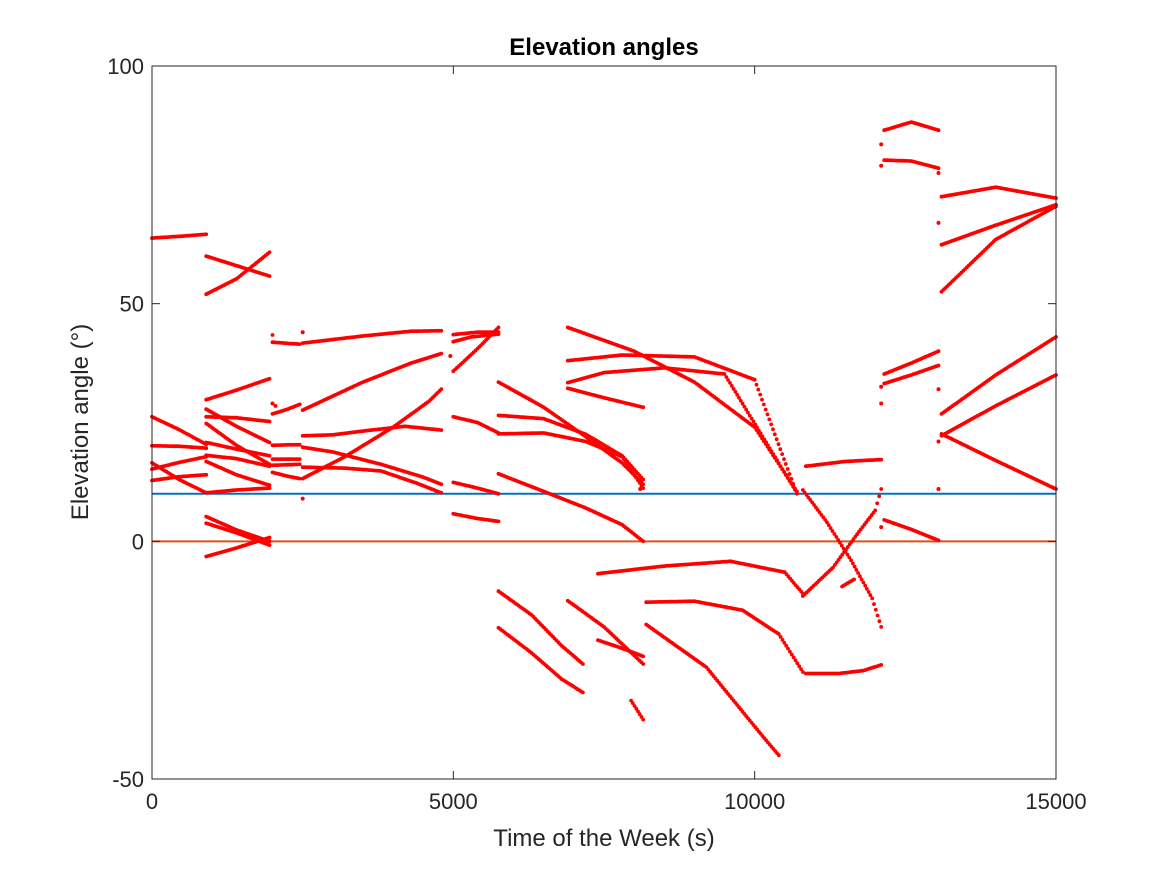 This screenshot has width=1167, height=875. Describe the element at coordinates (125, 66) in the screenshot. I see `y-tick-label: 100` at that location.